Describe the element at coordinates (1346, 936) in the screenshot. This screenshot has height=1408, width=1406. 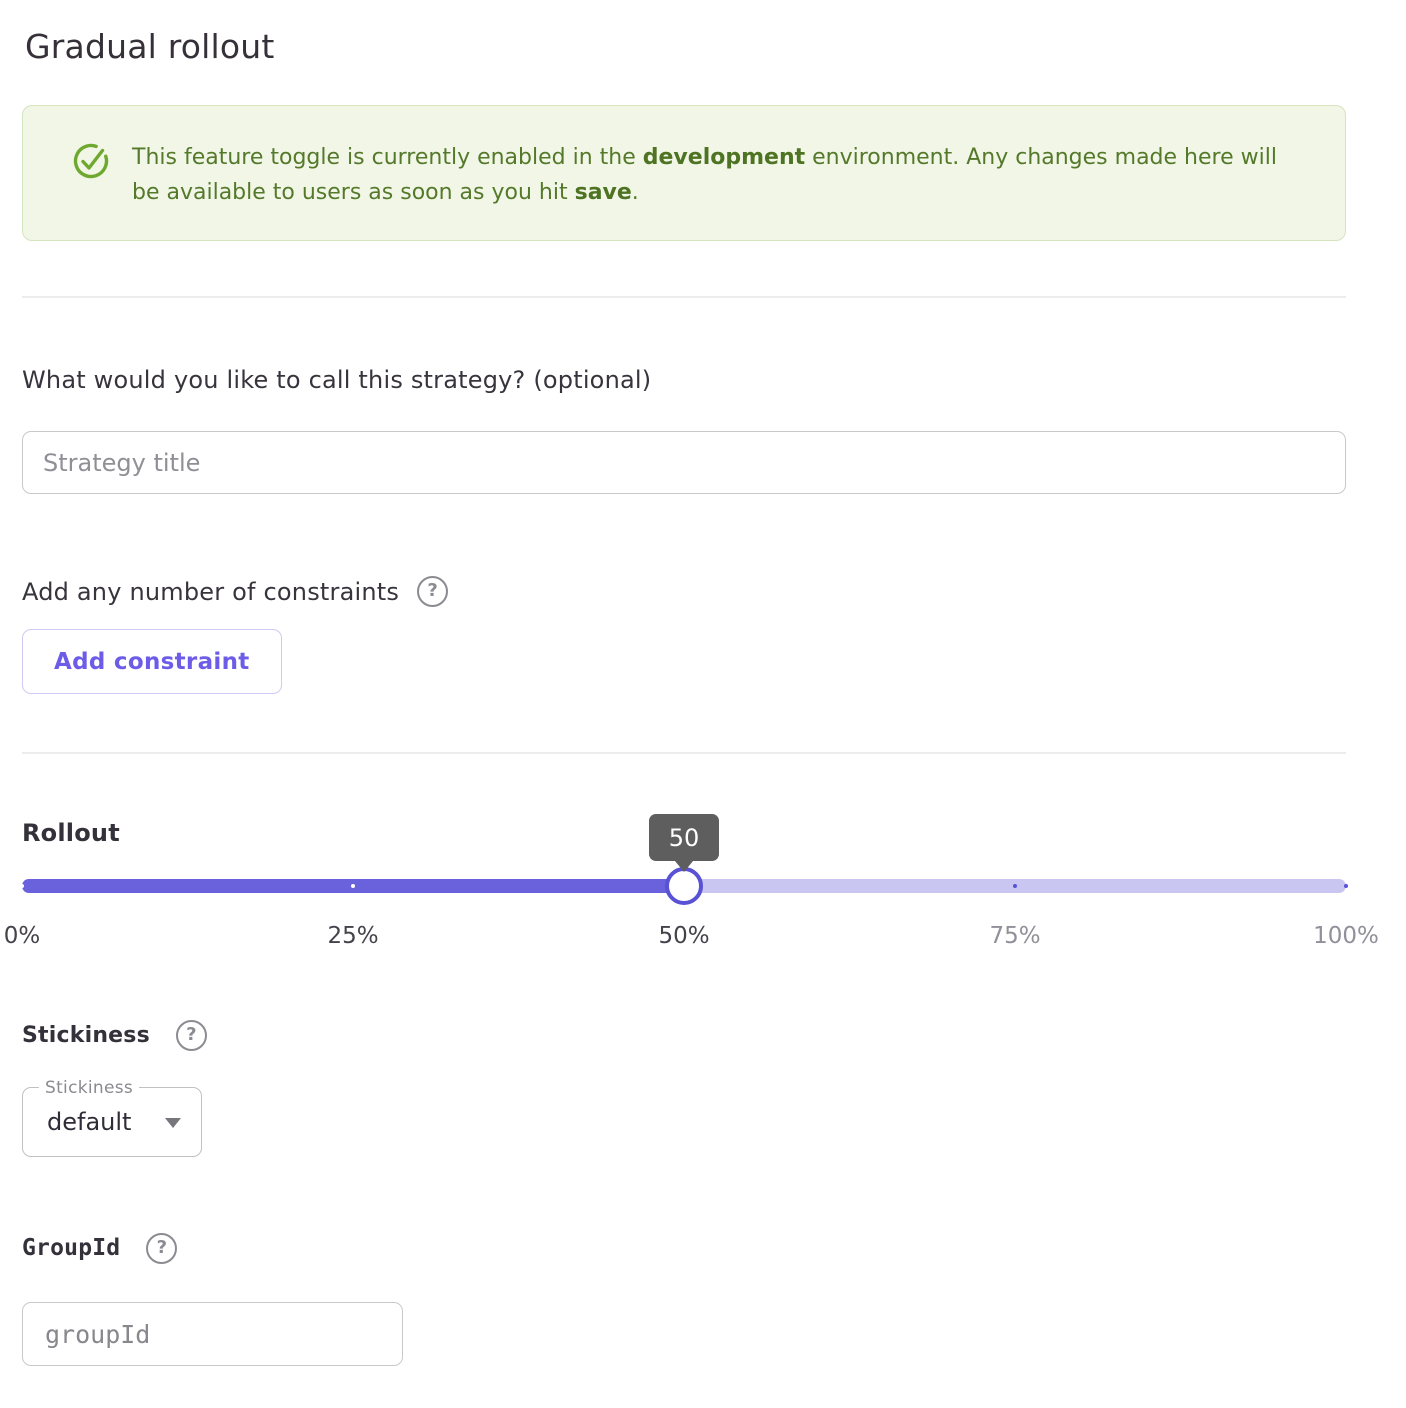
I see `tick-label: 100%` at that location.